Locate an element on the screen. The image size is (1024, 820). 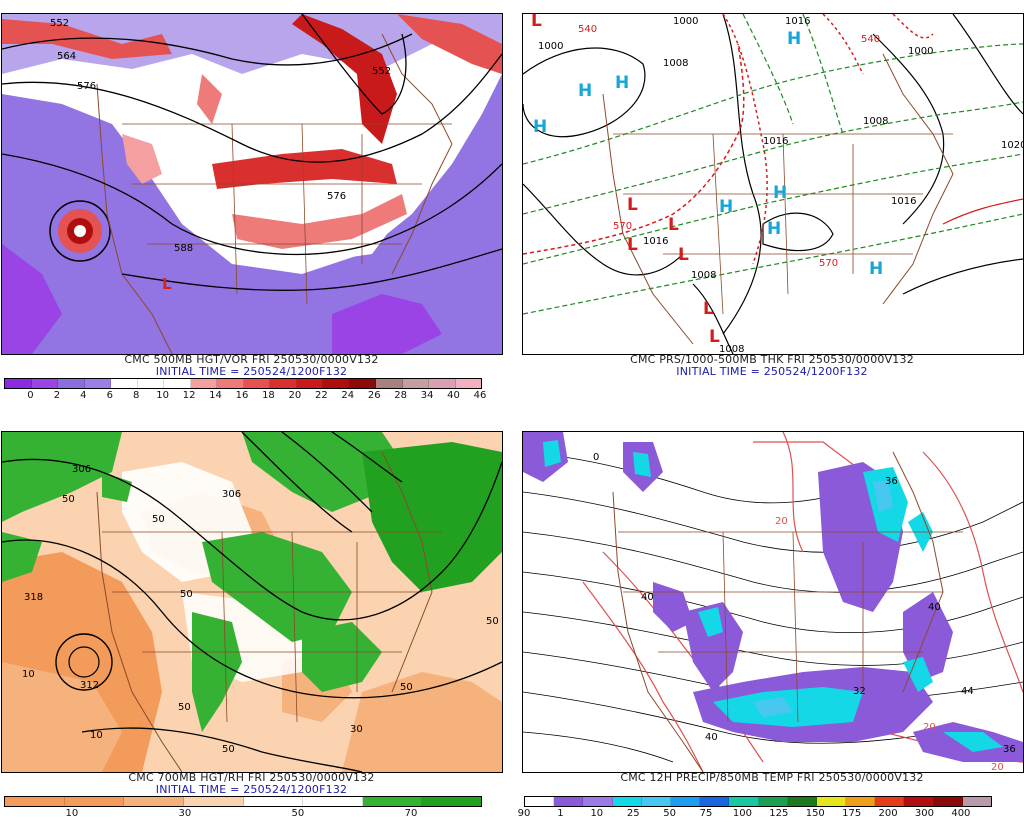
panel-subcaption: INITIAL TIME = 250524/1200F132 is located at coordinates (251, 789).